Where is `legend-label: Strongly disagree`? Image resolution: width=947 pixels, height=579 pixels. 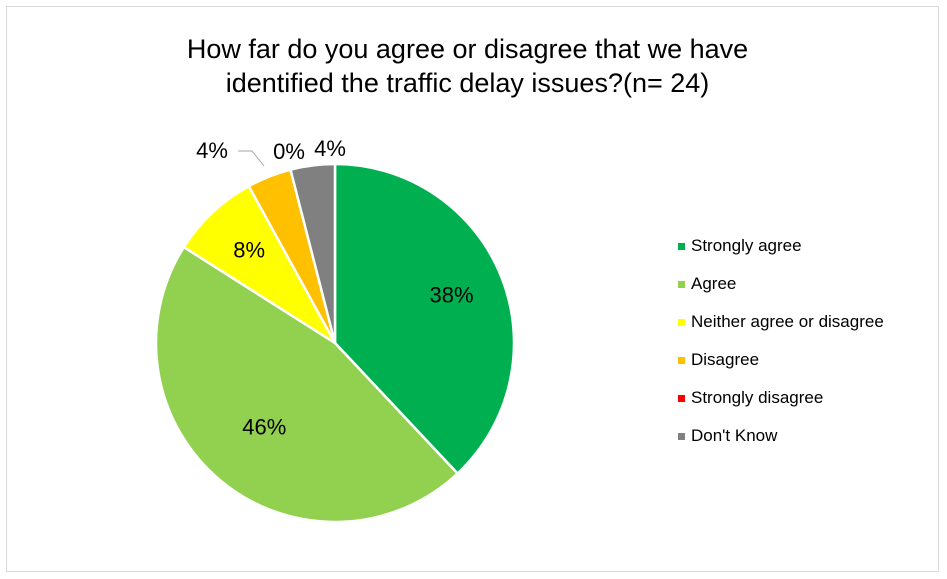
legend-label: Strongly disagree is located at coordinates (757, 397).